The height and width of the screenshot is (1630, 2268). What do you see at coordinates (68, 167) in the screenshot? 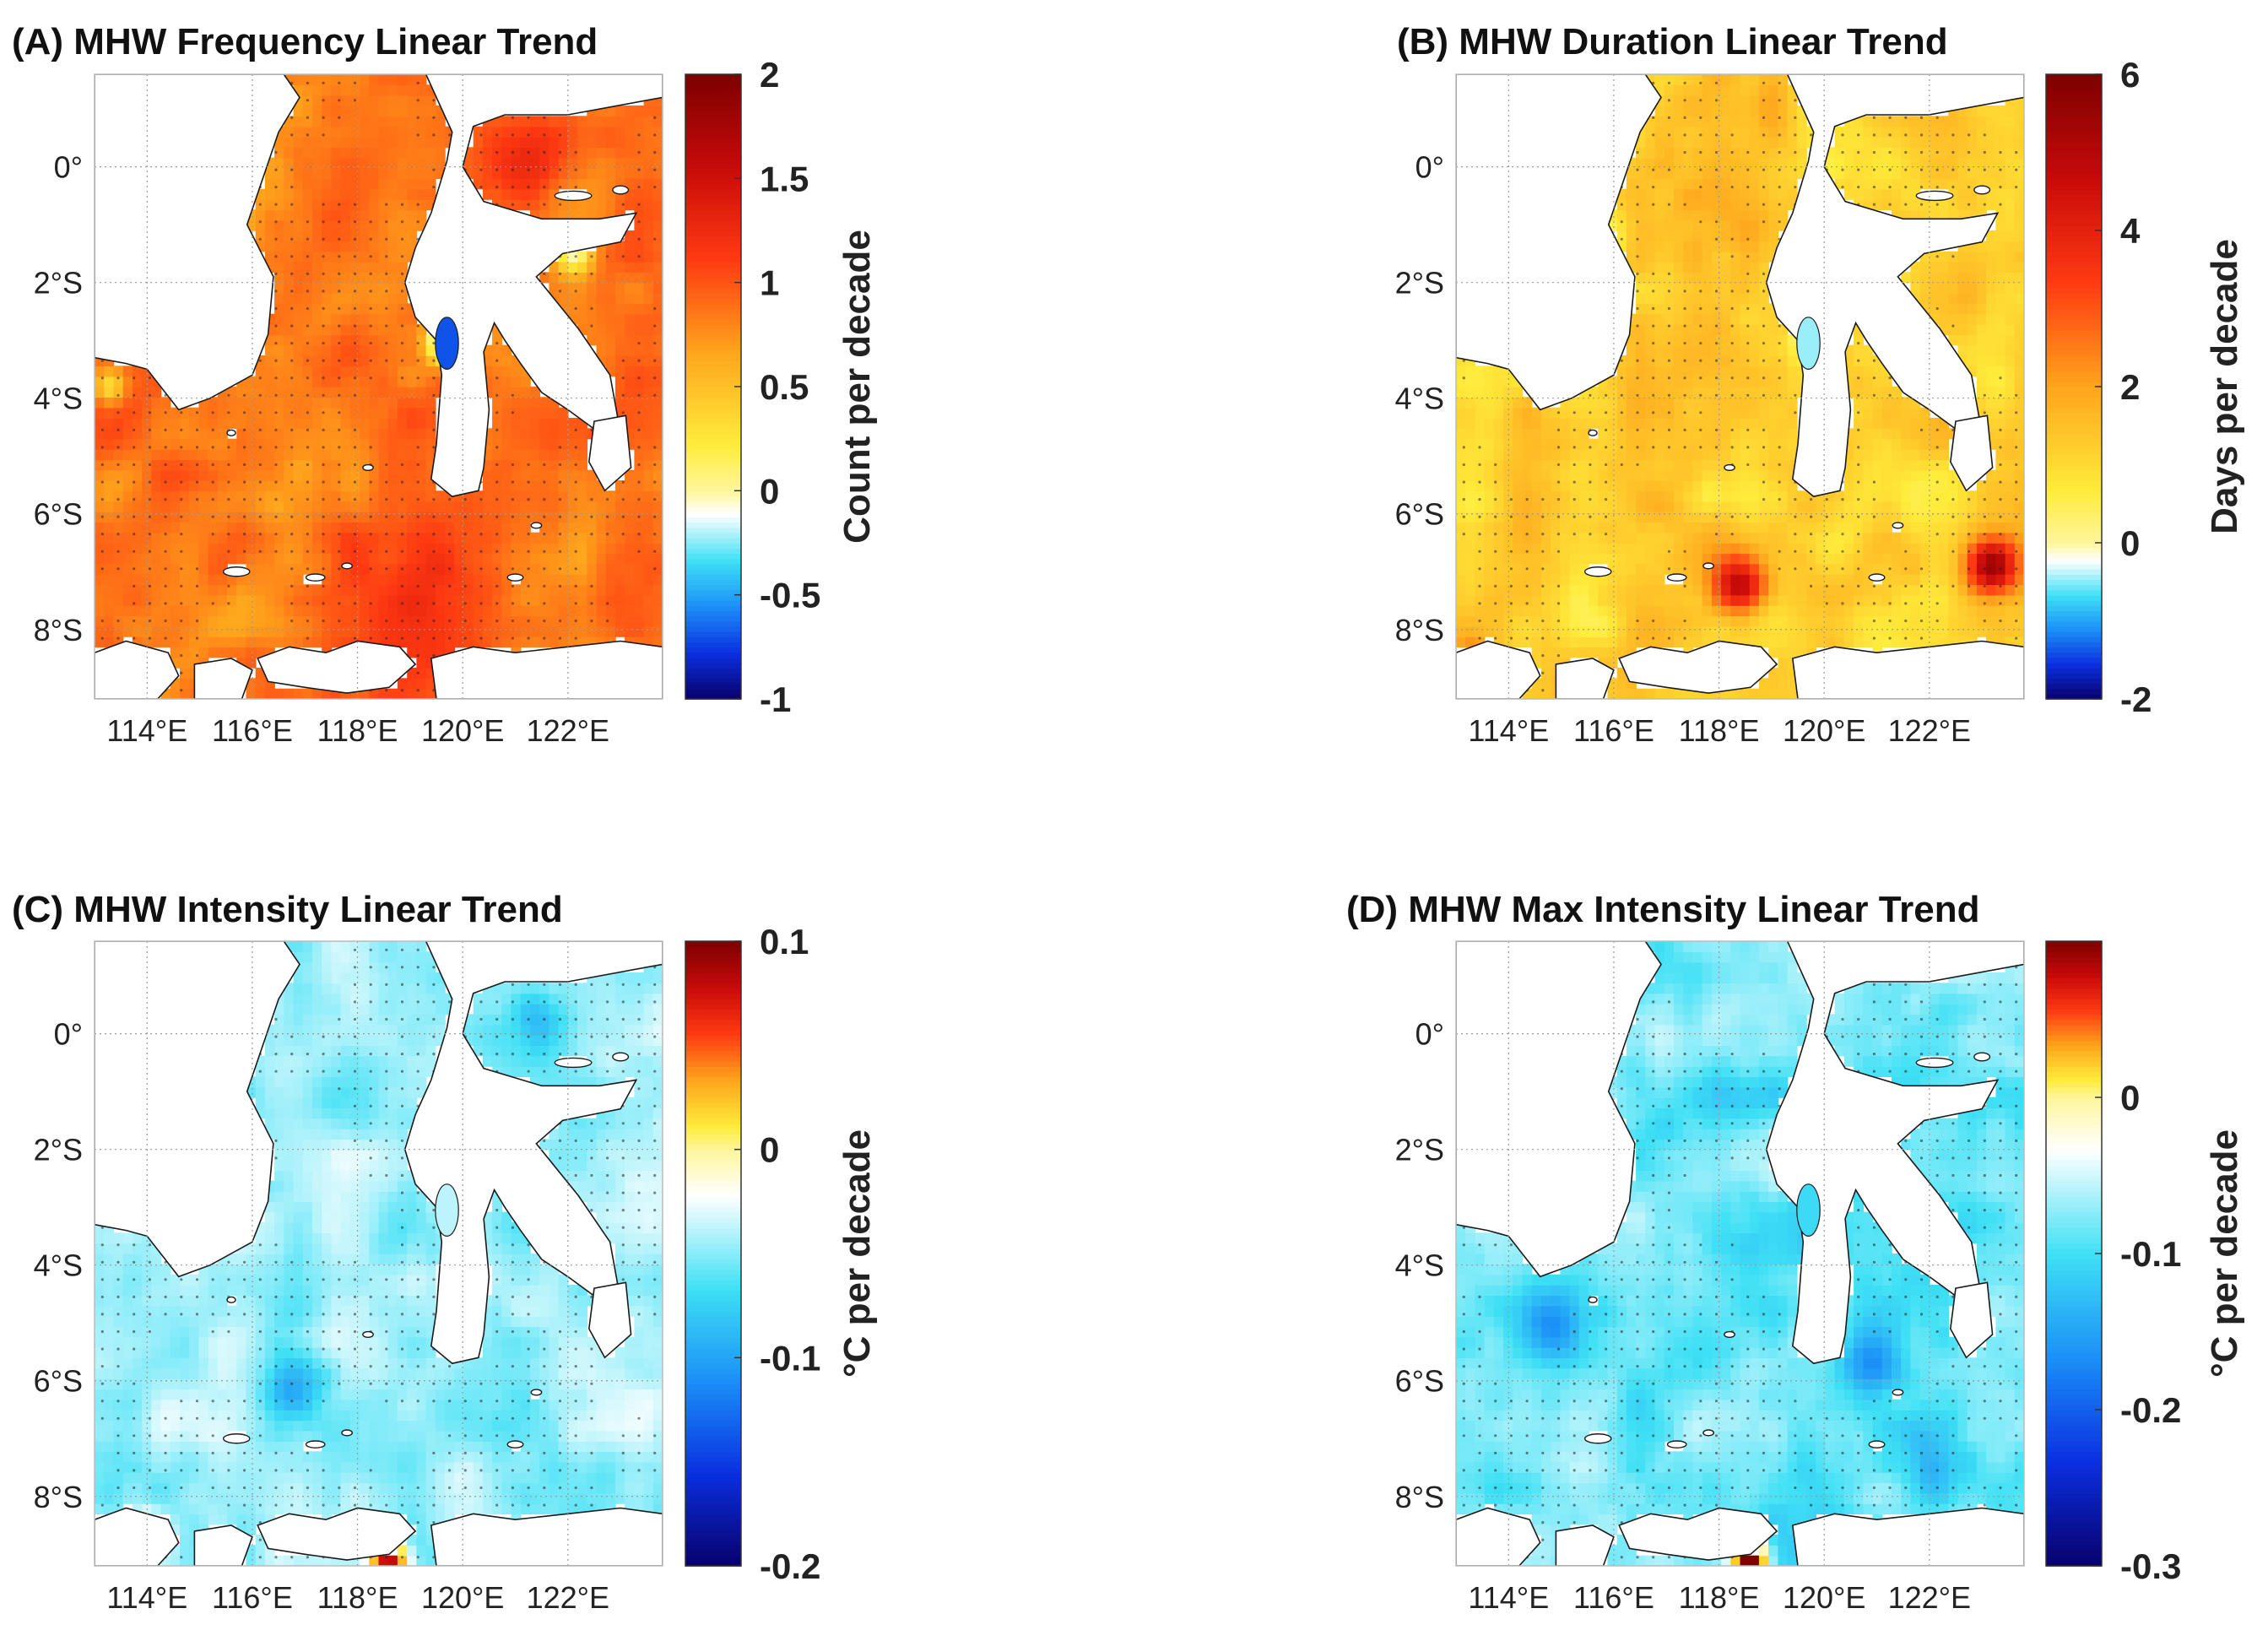
I see `y-tick-label: 0°` at bounding box center [68, 167].